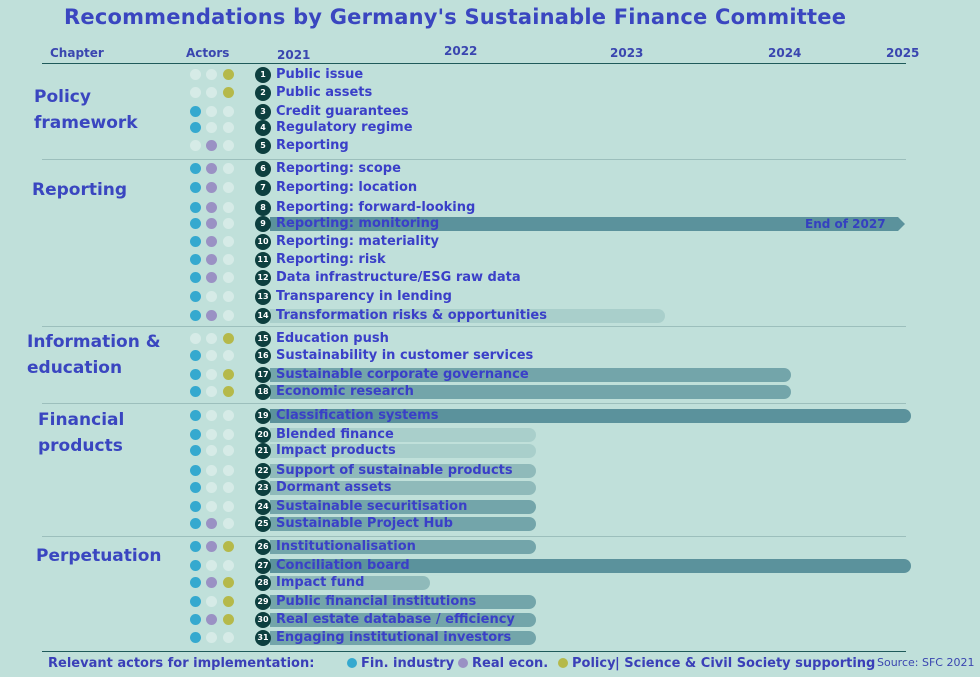 This screenshot has height=677, width=980. Describe the element at coordinates (490, 208) in the screenshot. I see `recommendation-row: 8 Reporting: forward-looking` at that location.